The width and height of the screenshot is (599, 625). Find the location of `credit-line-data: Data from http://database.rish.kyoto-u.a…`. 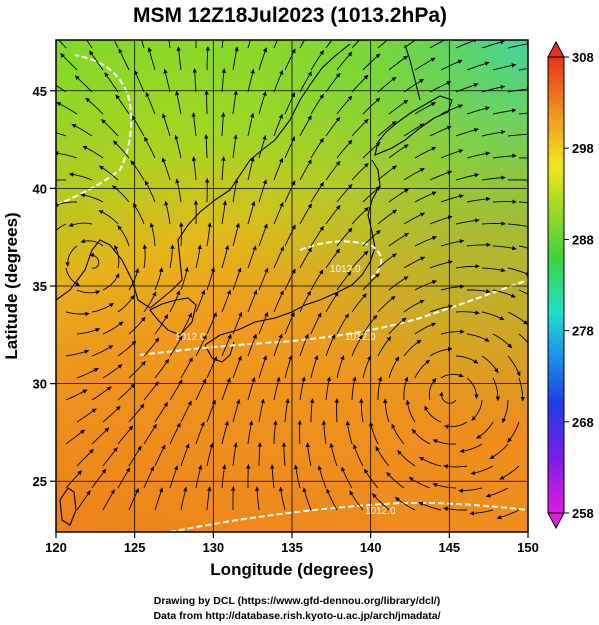

credit-line-data: Data from http://database.rish.kyoto-u.a… is located at coordinates (296, 616).